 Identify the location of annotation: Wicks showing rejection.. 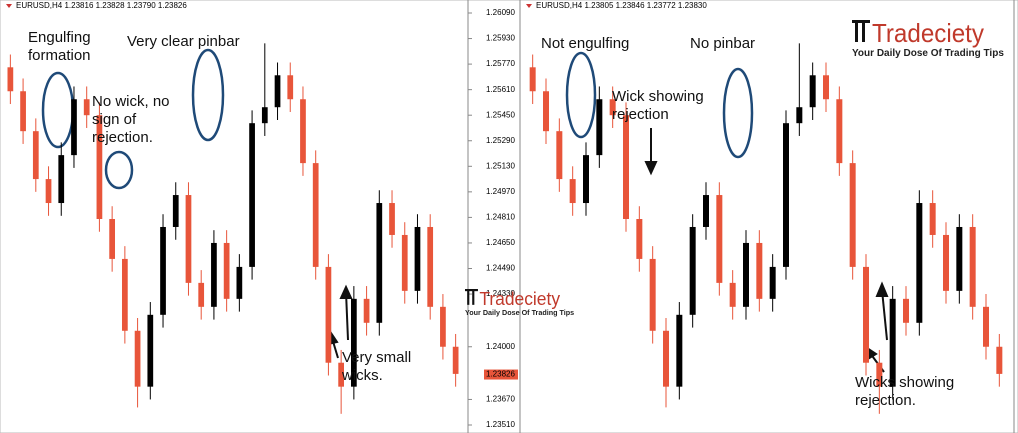
(904, 391).